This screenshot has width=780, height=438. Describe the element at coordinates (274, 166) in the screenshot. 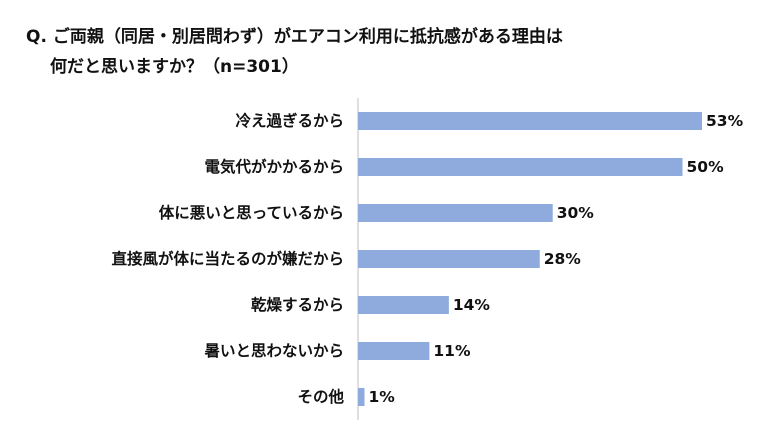

I see `category-label-1: 電気代がかかるから` at that location.